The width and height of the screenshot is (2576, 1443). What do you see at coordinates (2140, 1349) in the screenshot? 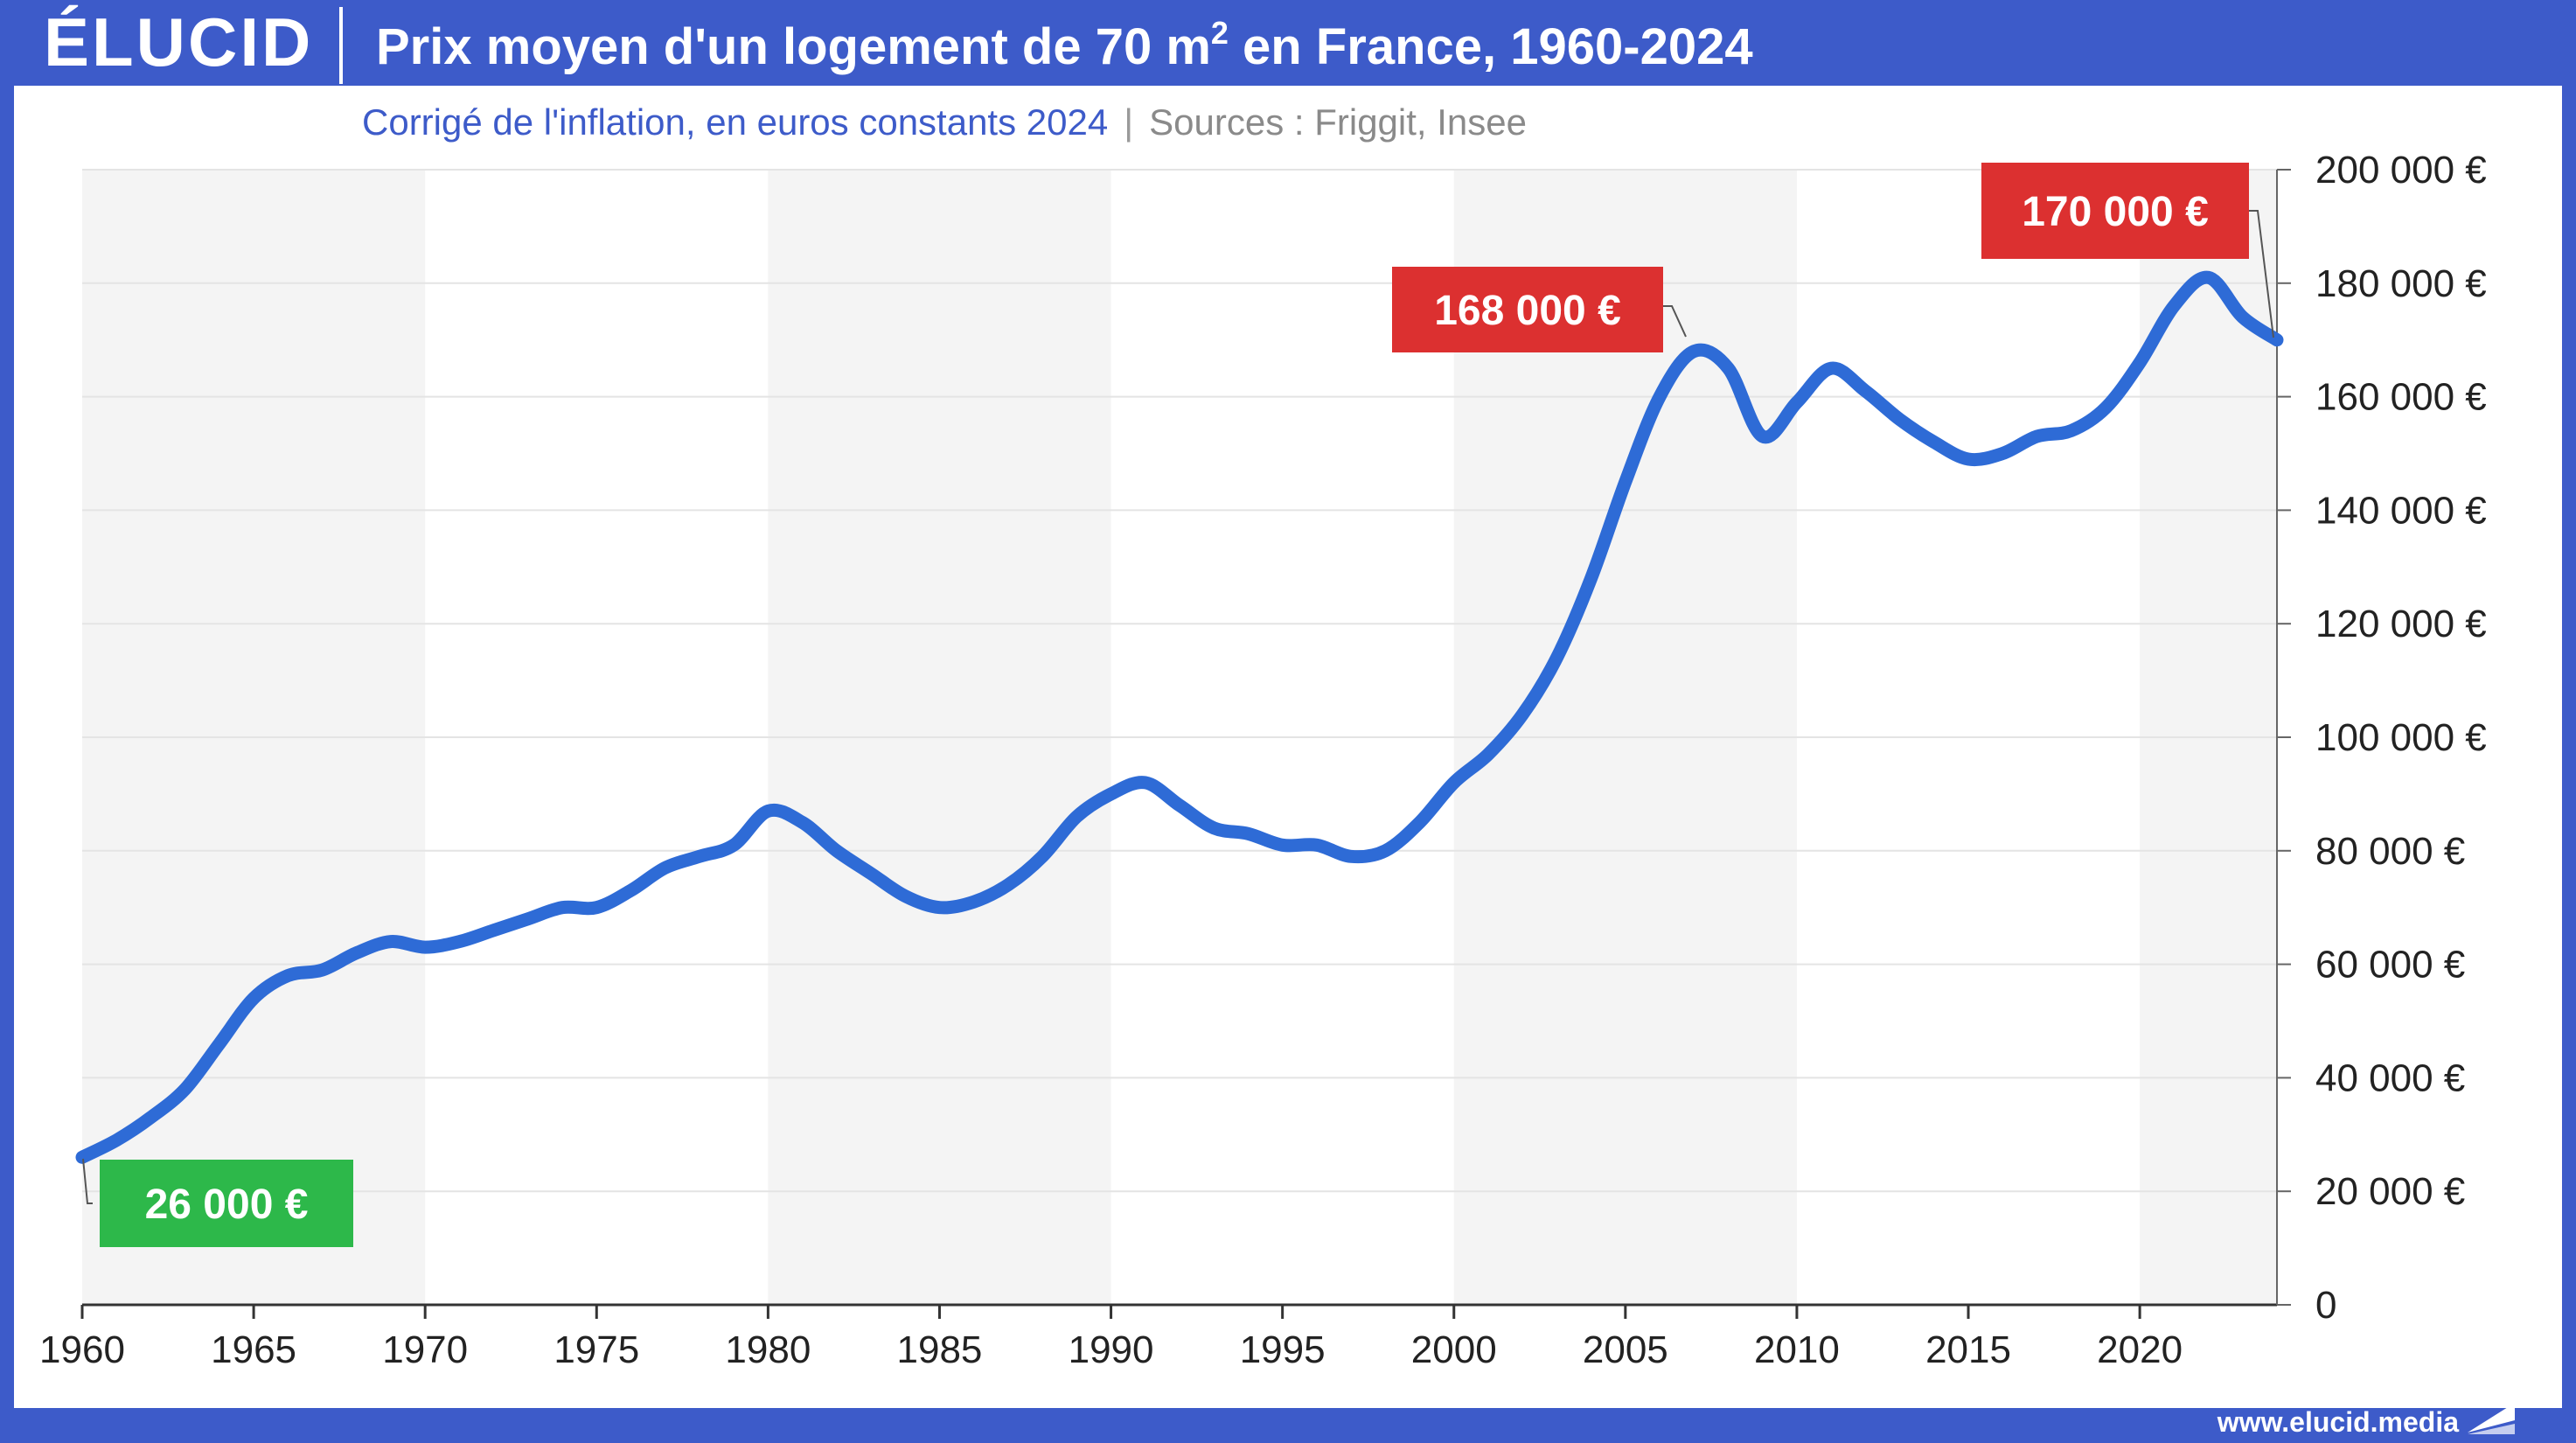
I see `x-tick-label: 2020` at bounding box center [2140, 1349].